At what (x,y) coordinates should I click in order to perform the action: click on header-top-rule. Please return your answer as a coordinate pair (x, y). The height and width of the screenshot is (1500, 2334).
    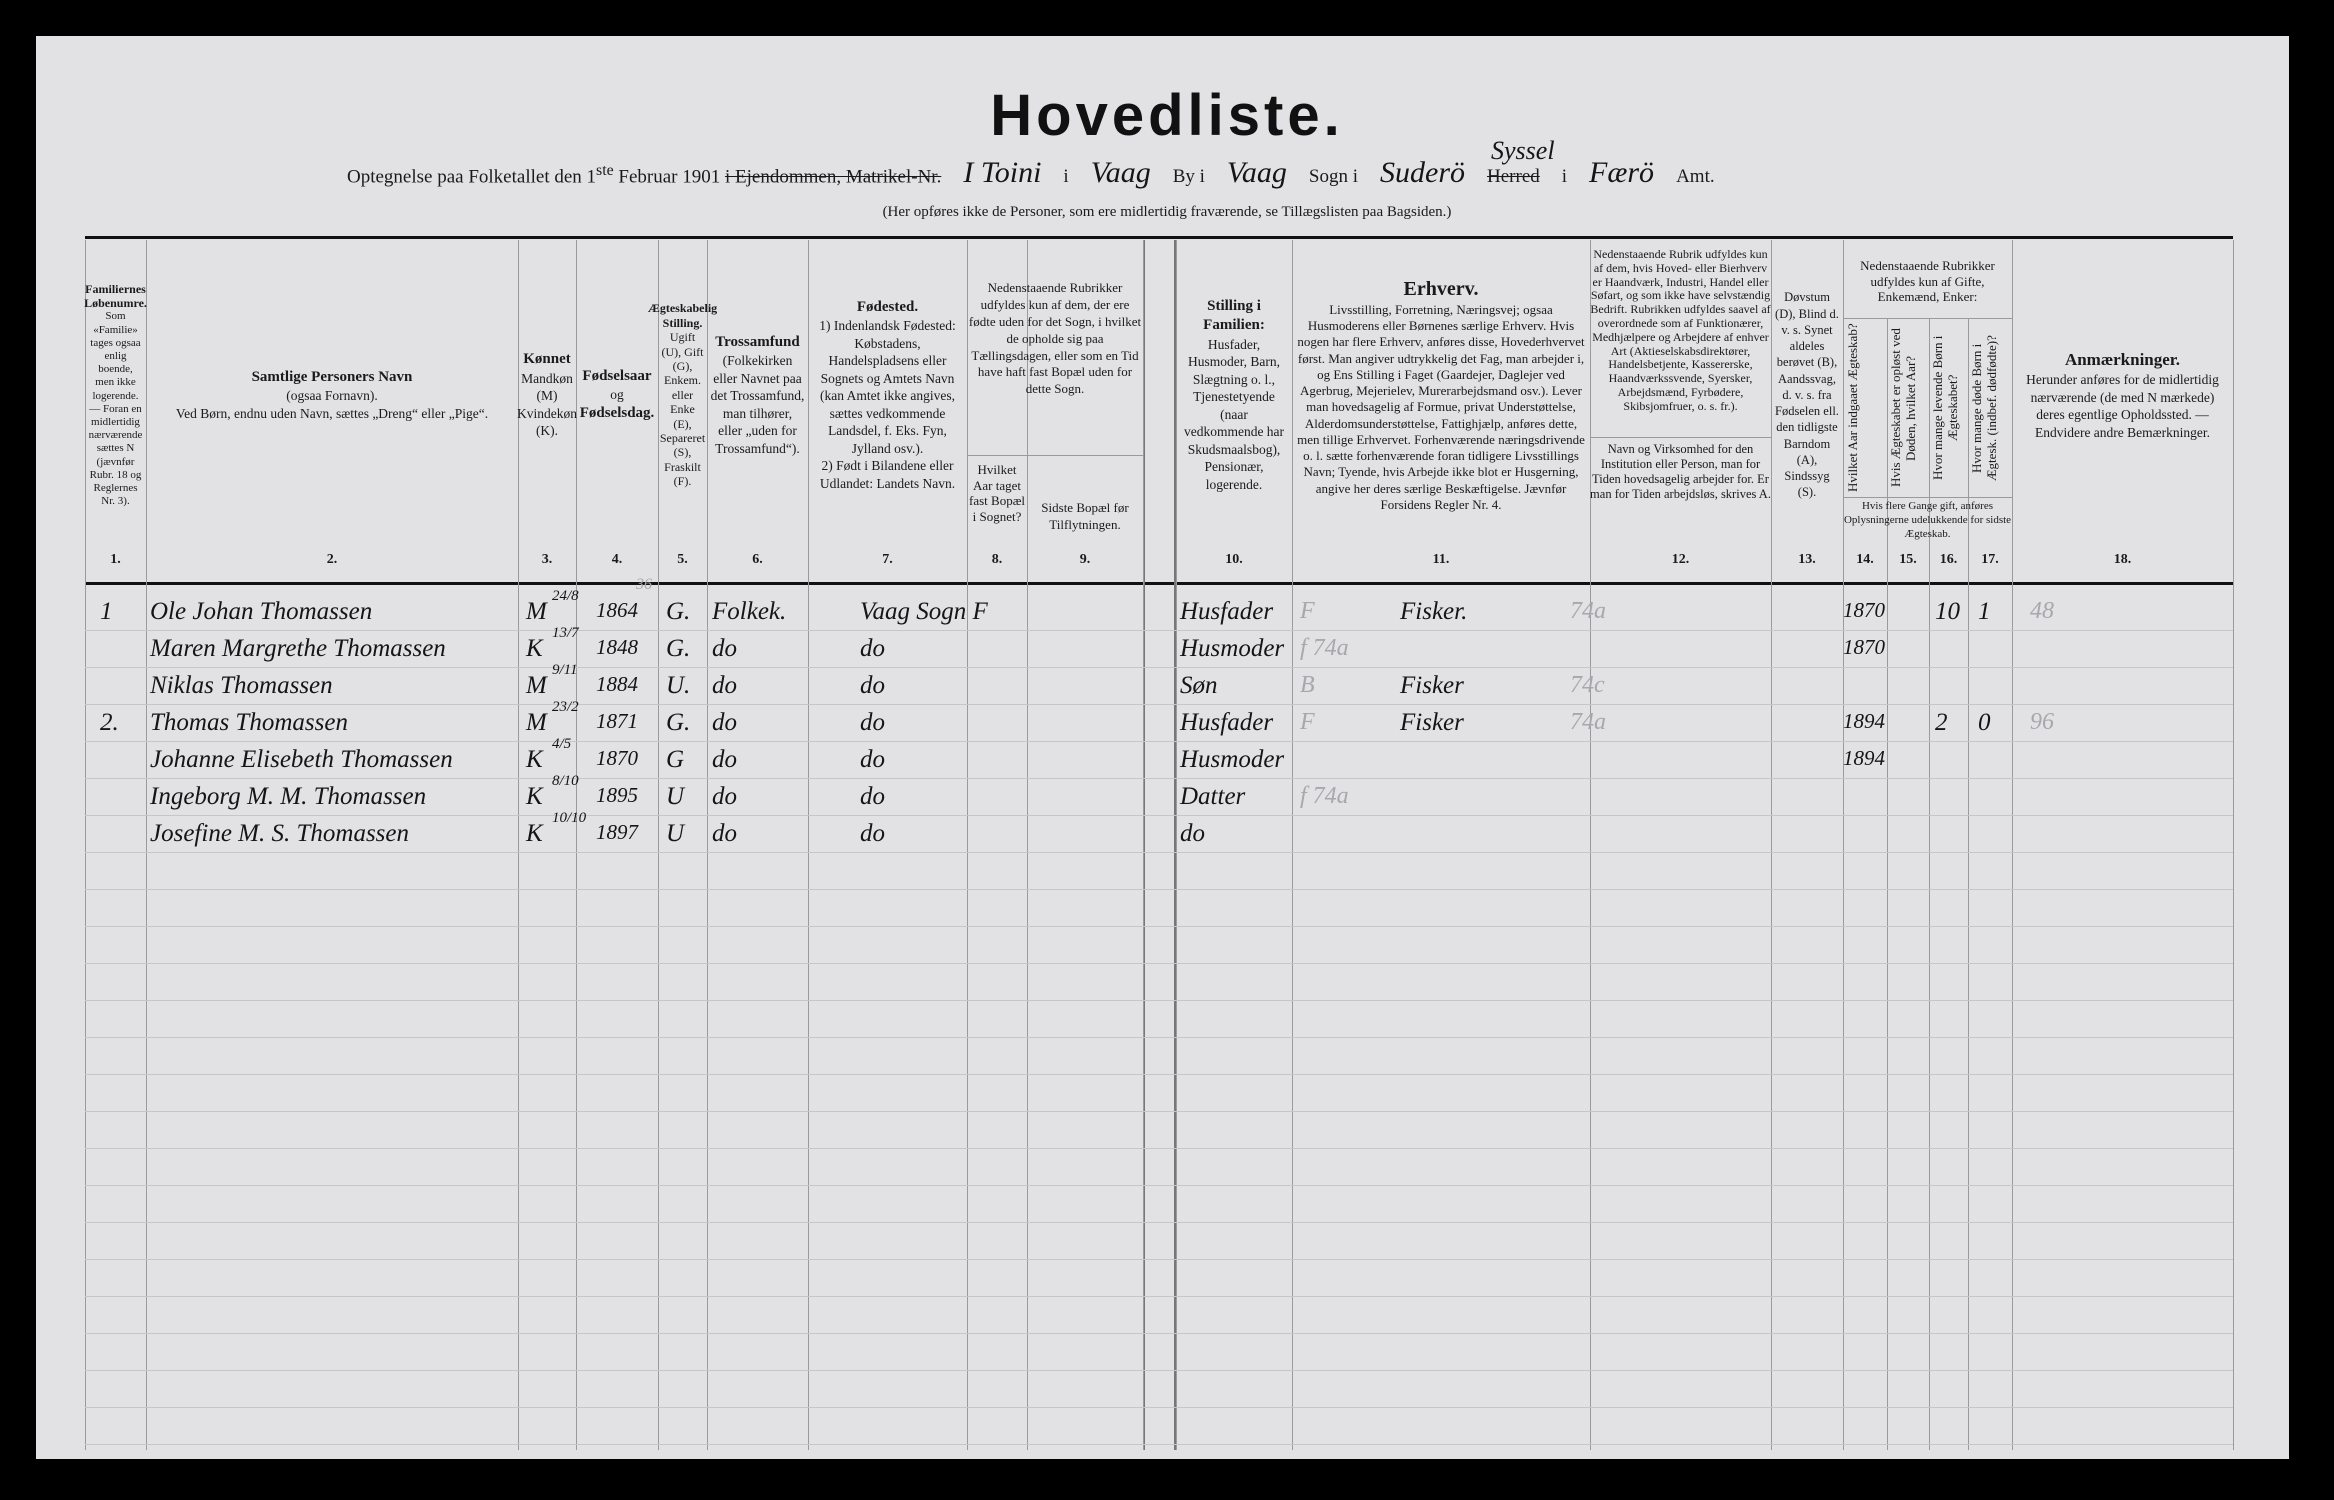
    Looking at the image, I should click on (1159, 237).